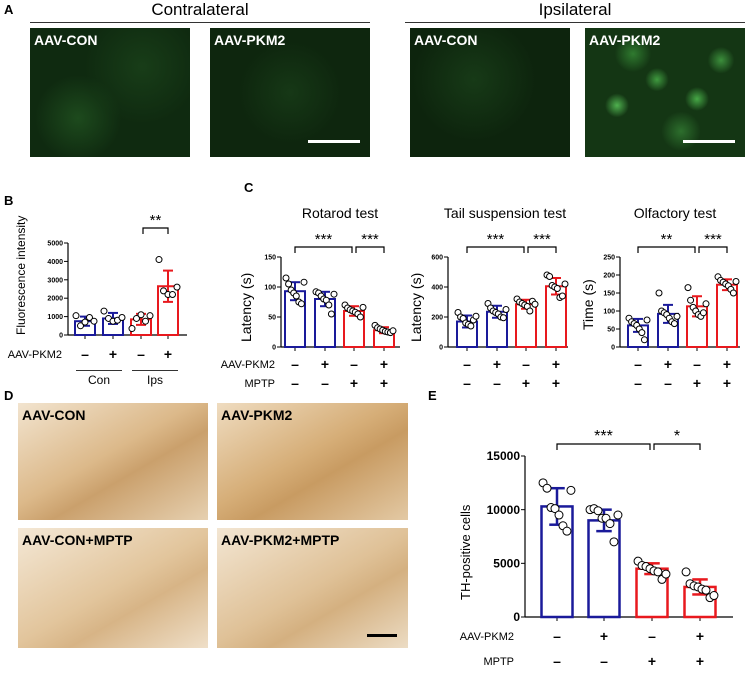  Describe the element at coordinates (110, 92) in the screenshot. I see `micrograph-contra-con: AAV-CON` at that location.